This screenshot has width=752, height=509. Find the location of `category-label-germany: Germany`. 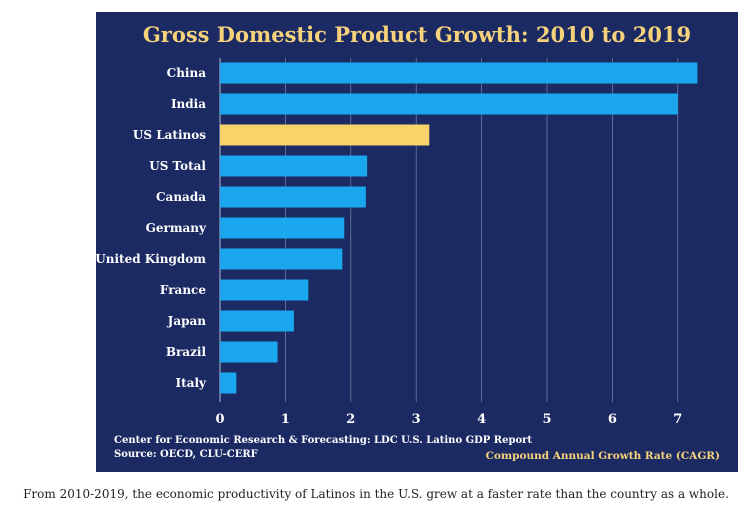

category-label-germany: Germany is located at coordinates (176, 228).